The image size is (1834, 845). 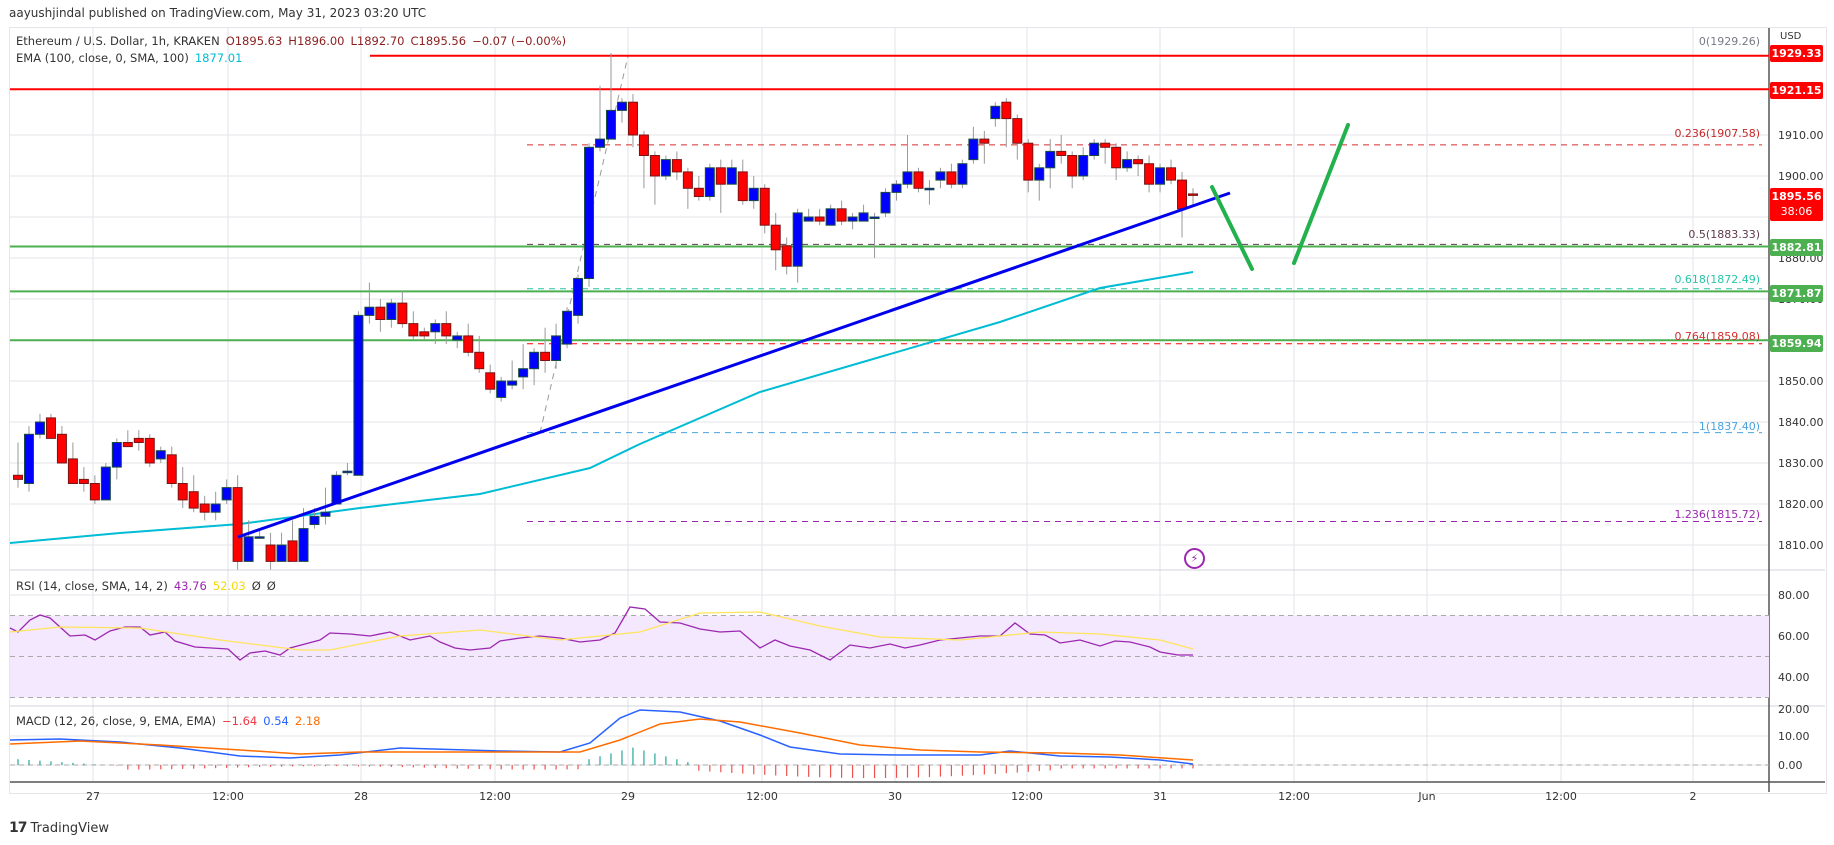 I want to click on fib-label-0764: 0.764(1859.08), so click(x=1717, y=336).